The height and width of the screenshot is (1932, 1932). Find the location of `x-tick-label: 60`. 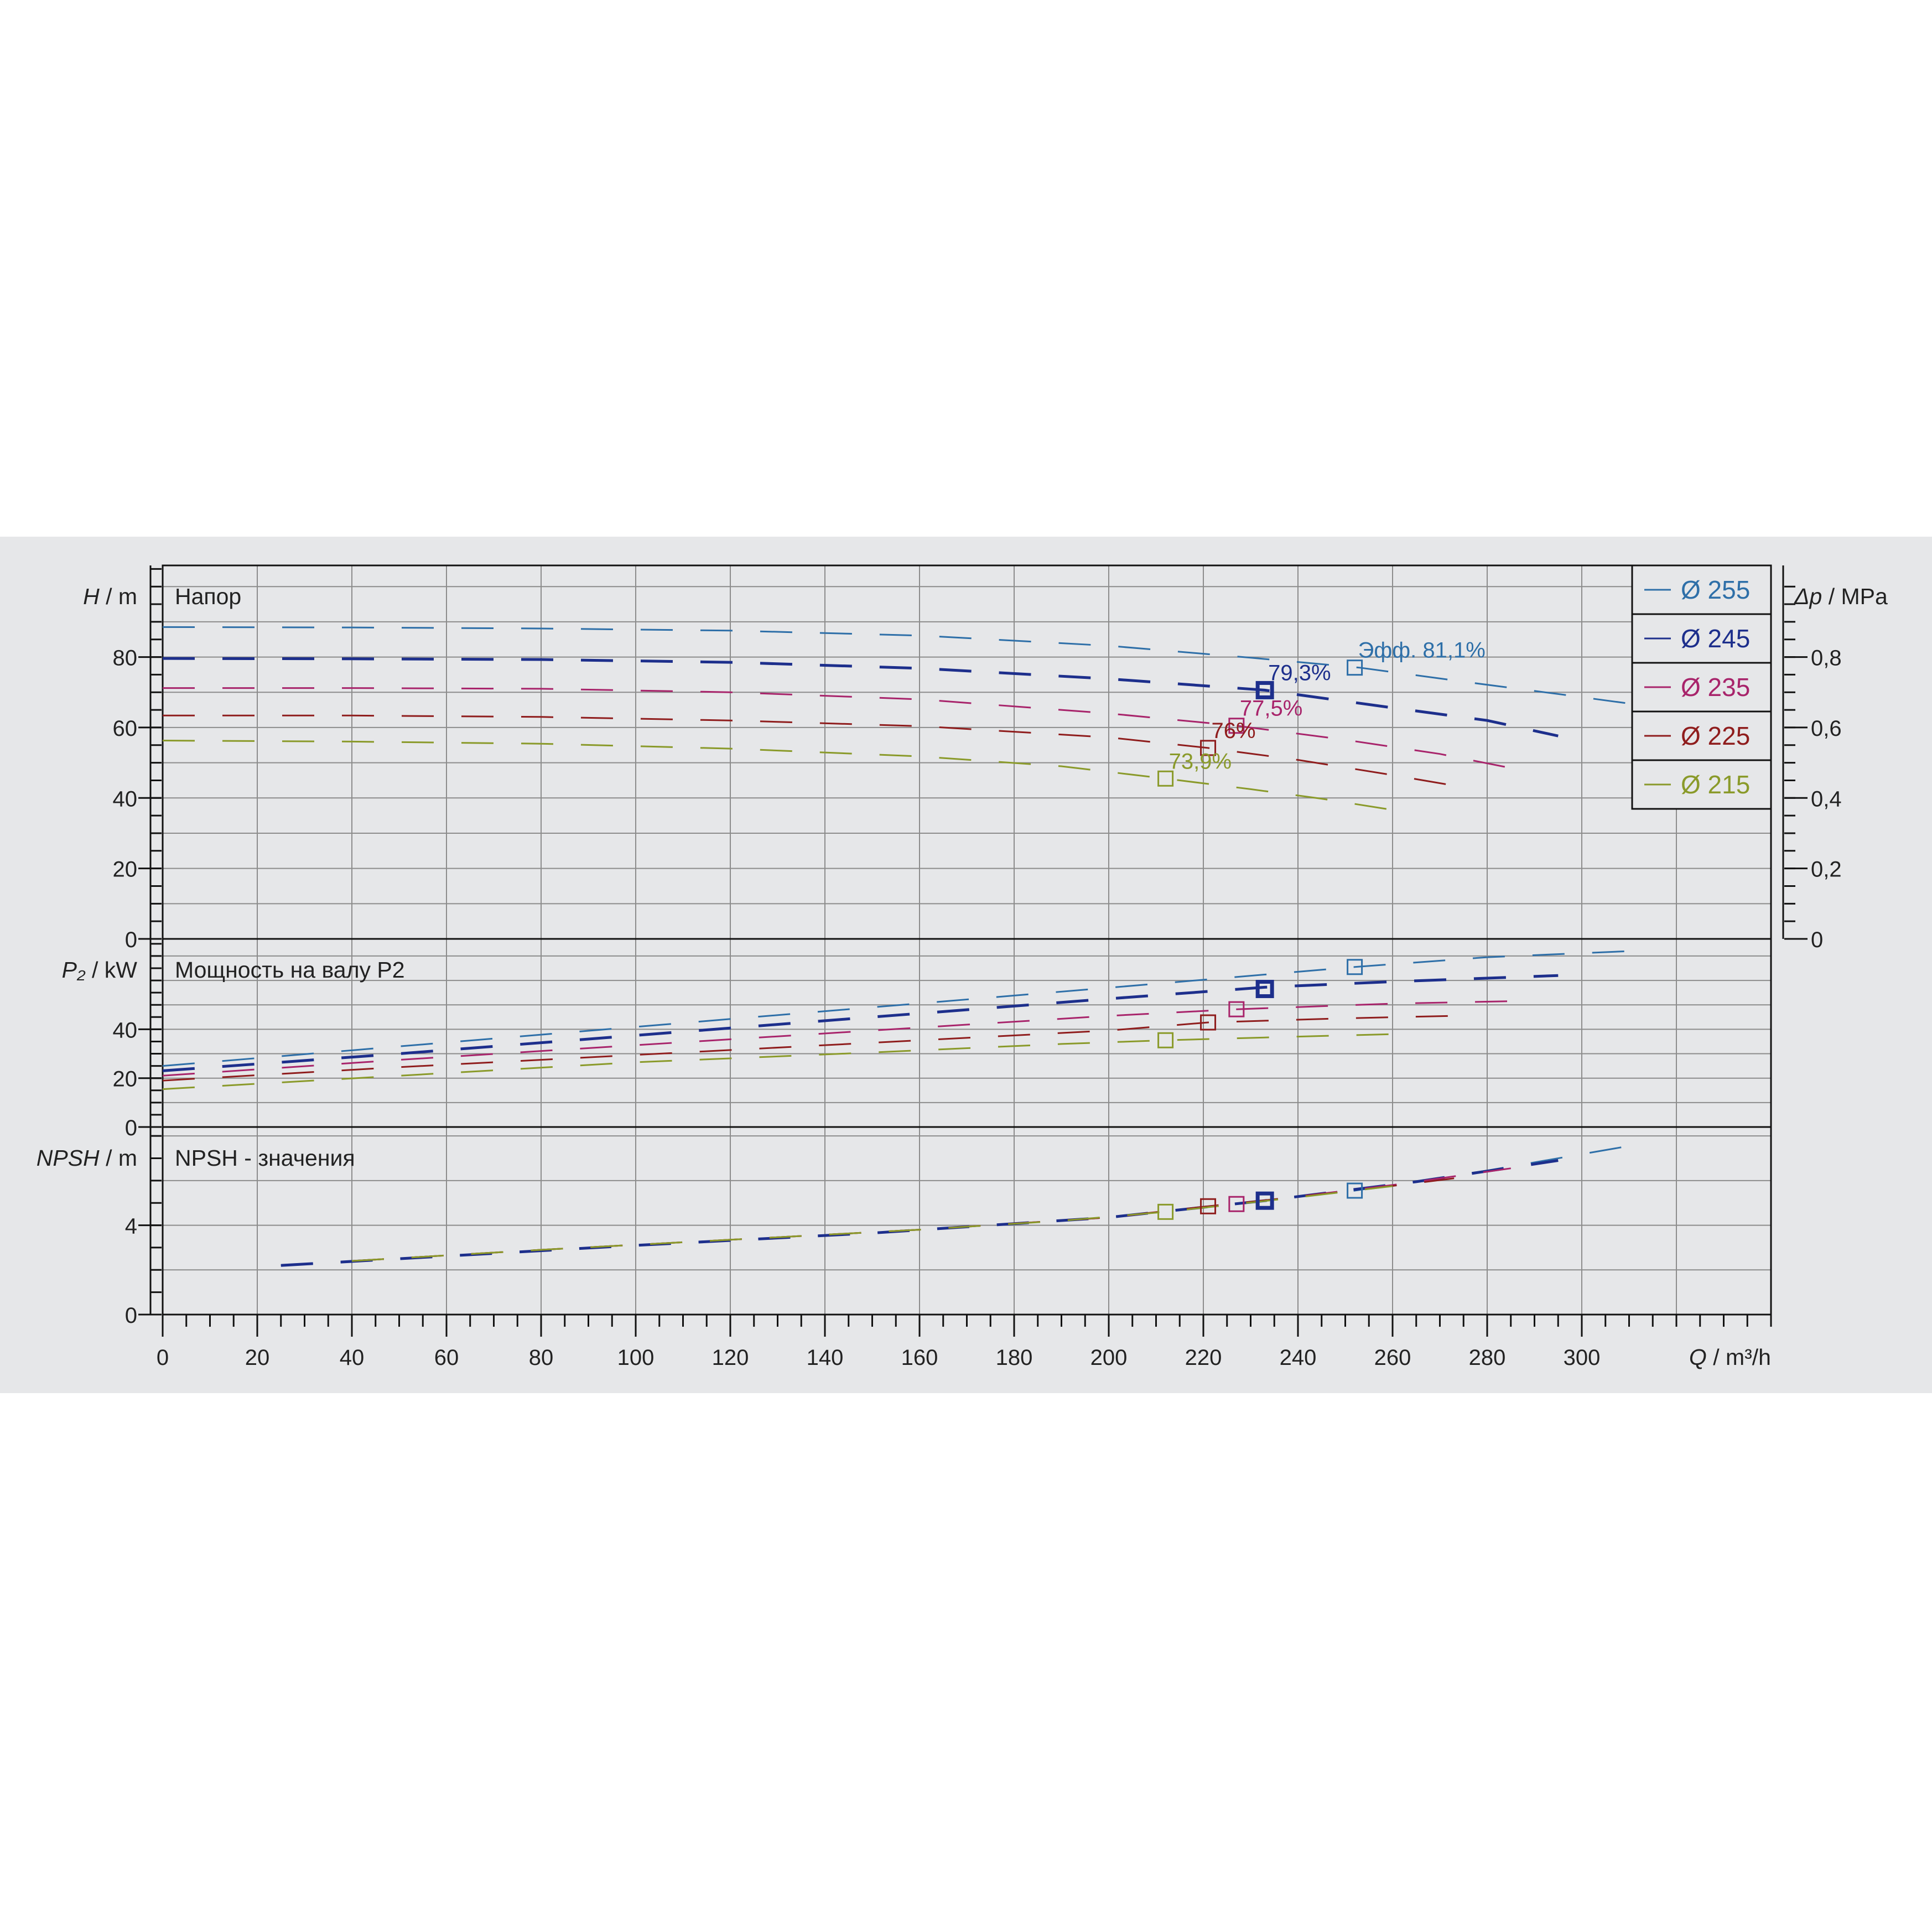

x-tick-label: 60 is located at coordinates (447, 1358).